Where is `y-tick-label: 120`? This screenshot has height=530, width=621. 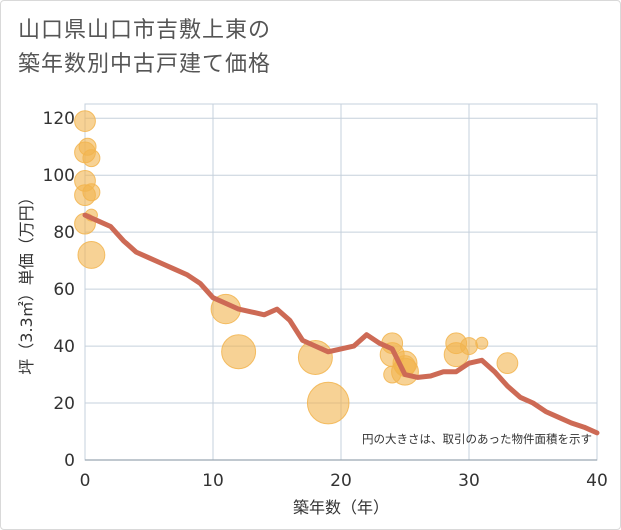
y-tick-label: 120 is located at coordinates (59, 119).